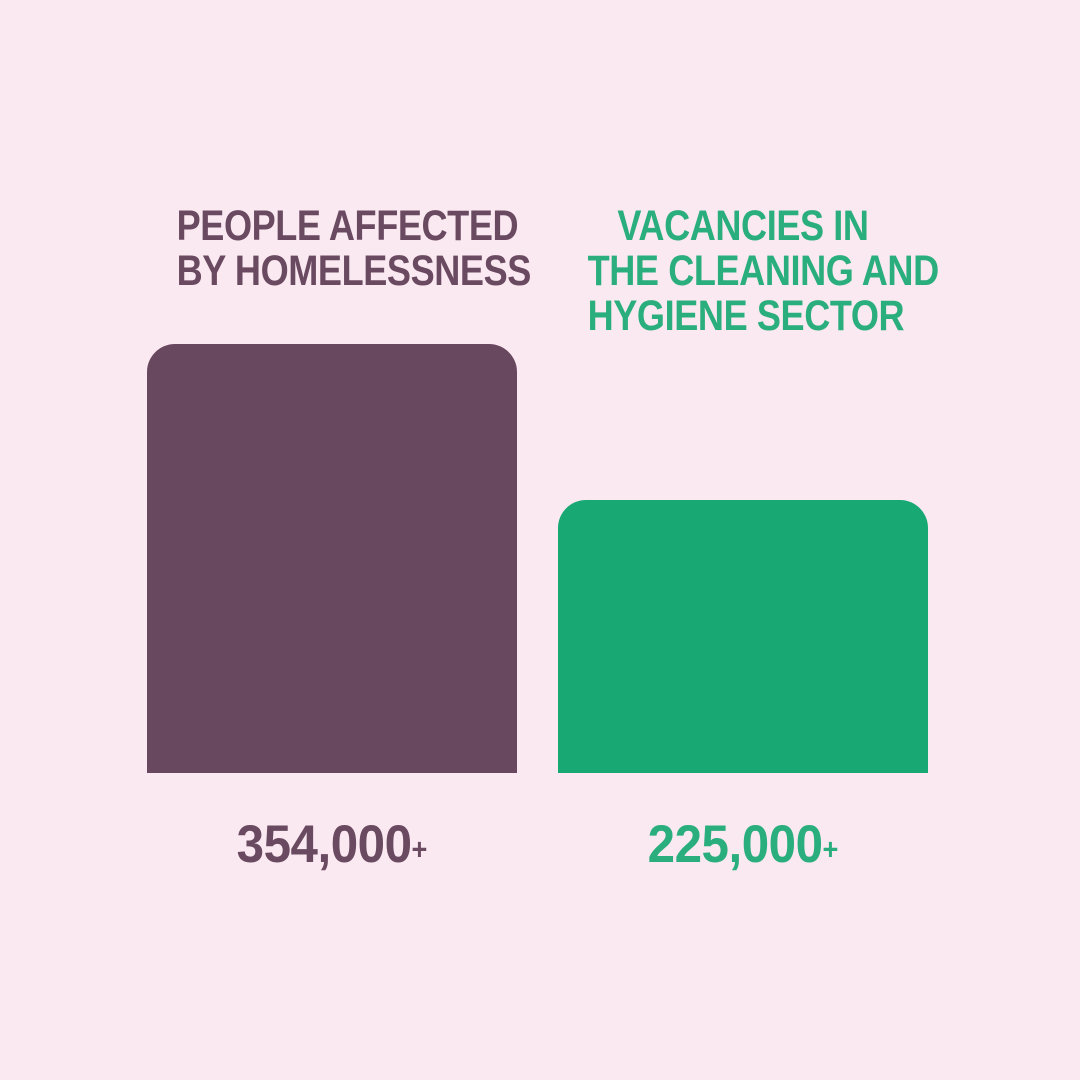 The width and height of the screenshot is (1080, 1080). What do you see at coordinates (347, 226) in the screenshot?
I see `bar-label-homelessness-line-1: PEOPLE AFFECTED` at bounding box center [347, 226].